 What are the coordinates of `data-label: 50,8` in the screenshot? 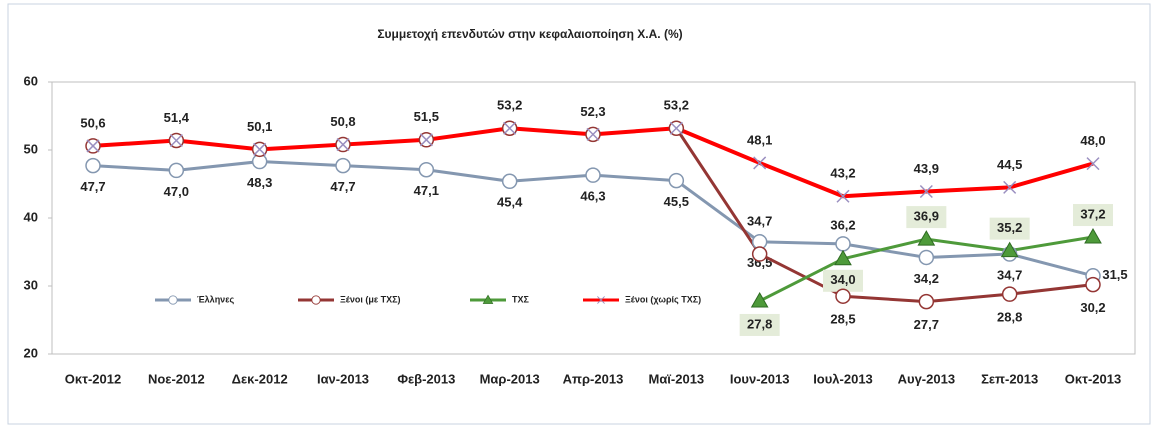 It's located at (342, 121).